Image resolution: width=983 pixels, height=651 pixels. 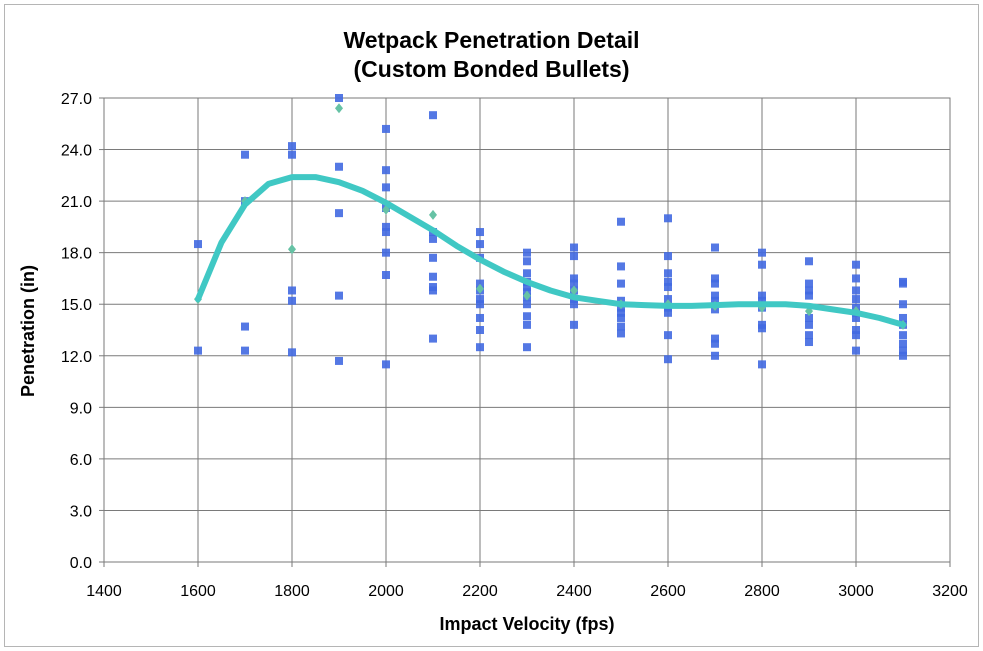 I want to click on y-tick-label: 9.0, so click(x=81, y=408).